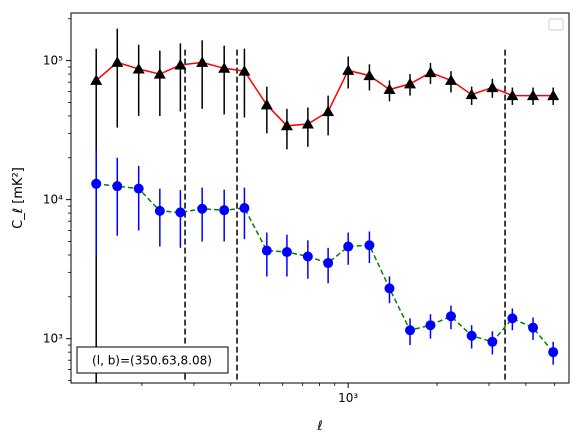  I want to click on annotation-text: (l, b)=(350.63,8.08), so click(152, 361).